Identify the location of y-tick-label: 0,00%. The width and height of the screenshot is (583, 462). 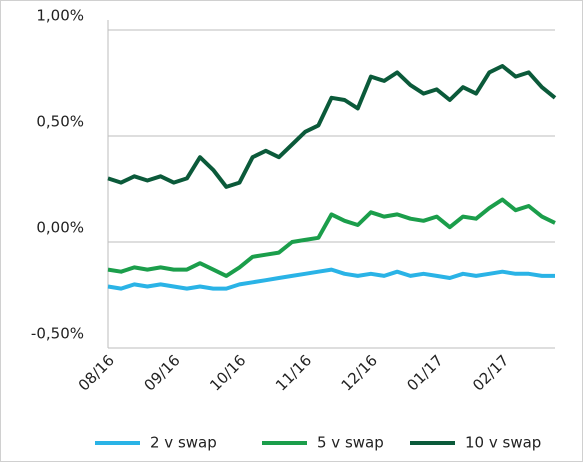
(60, 228).